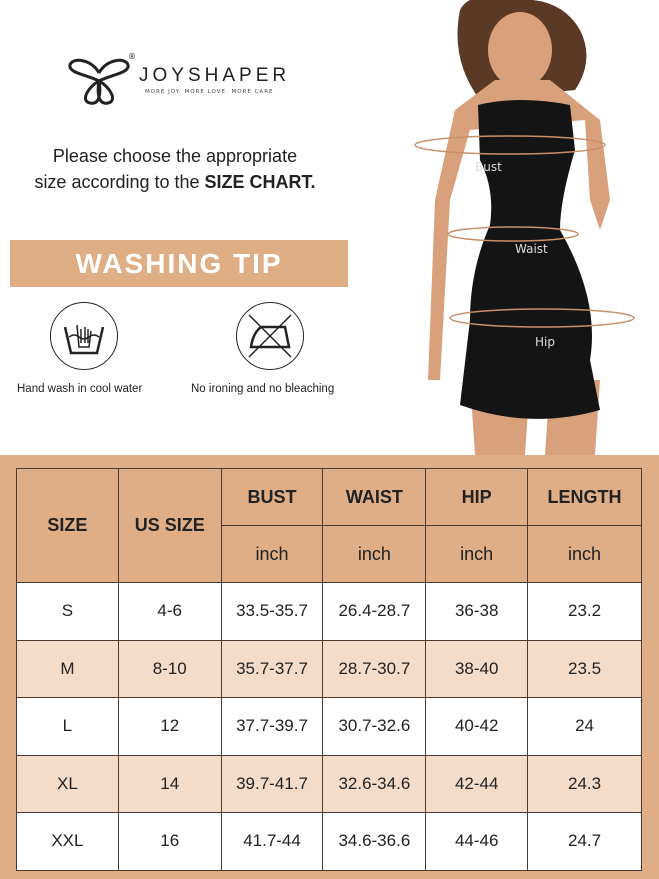  What do you see at coordinates (374, 841) in the screenshot?
I see `cell-waist: 34.6-36.6` at bounding box center [374, 841].